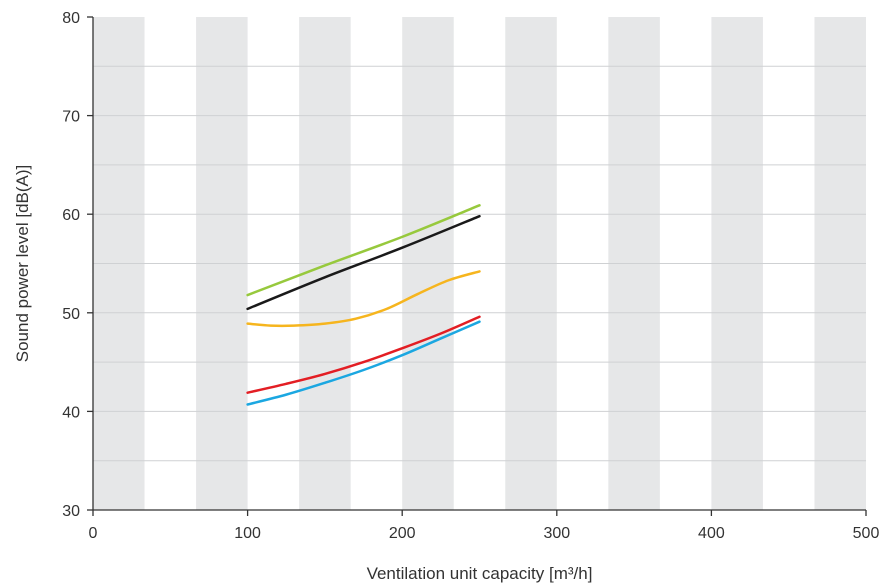 This screenshot has height=586, width=885. I want to click on y-axis-title: Sound power level [dB(A)], so click(22, 264).